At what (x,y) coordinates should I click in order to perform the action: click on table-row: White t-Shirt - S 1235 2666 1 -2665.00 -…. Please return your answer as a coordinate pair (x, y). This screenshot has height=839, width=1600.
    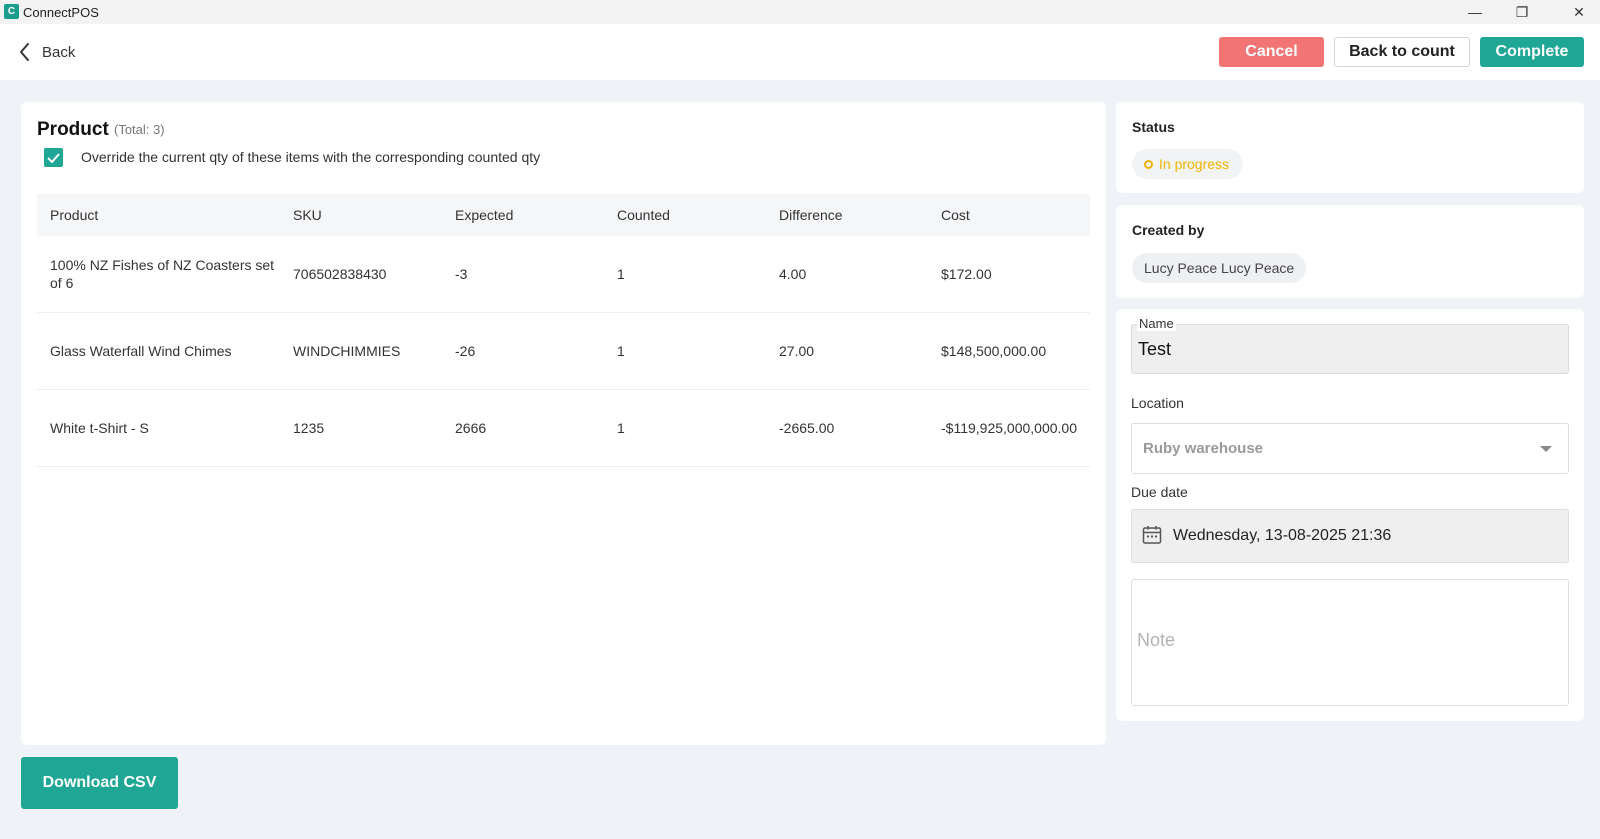
    Looking at the image, I should click on (563, 428).